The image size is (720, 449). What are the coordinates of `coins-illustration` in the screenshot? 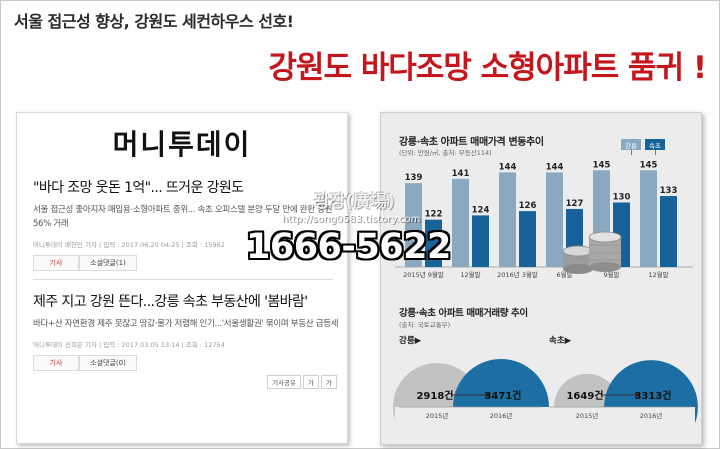 It's located at (592, 252).